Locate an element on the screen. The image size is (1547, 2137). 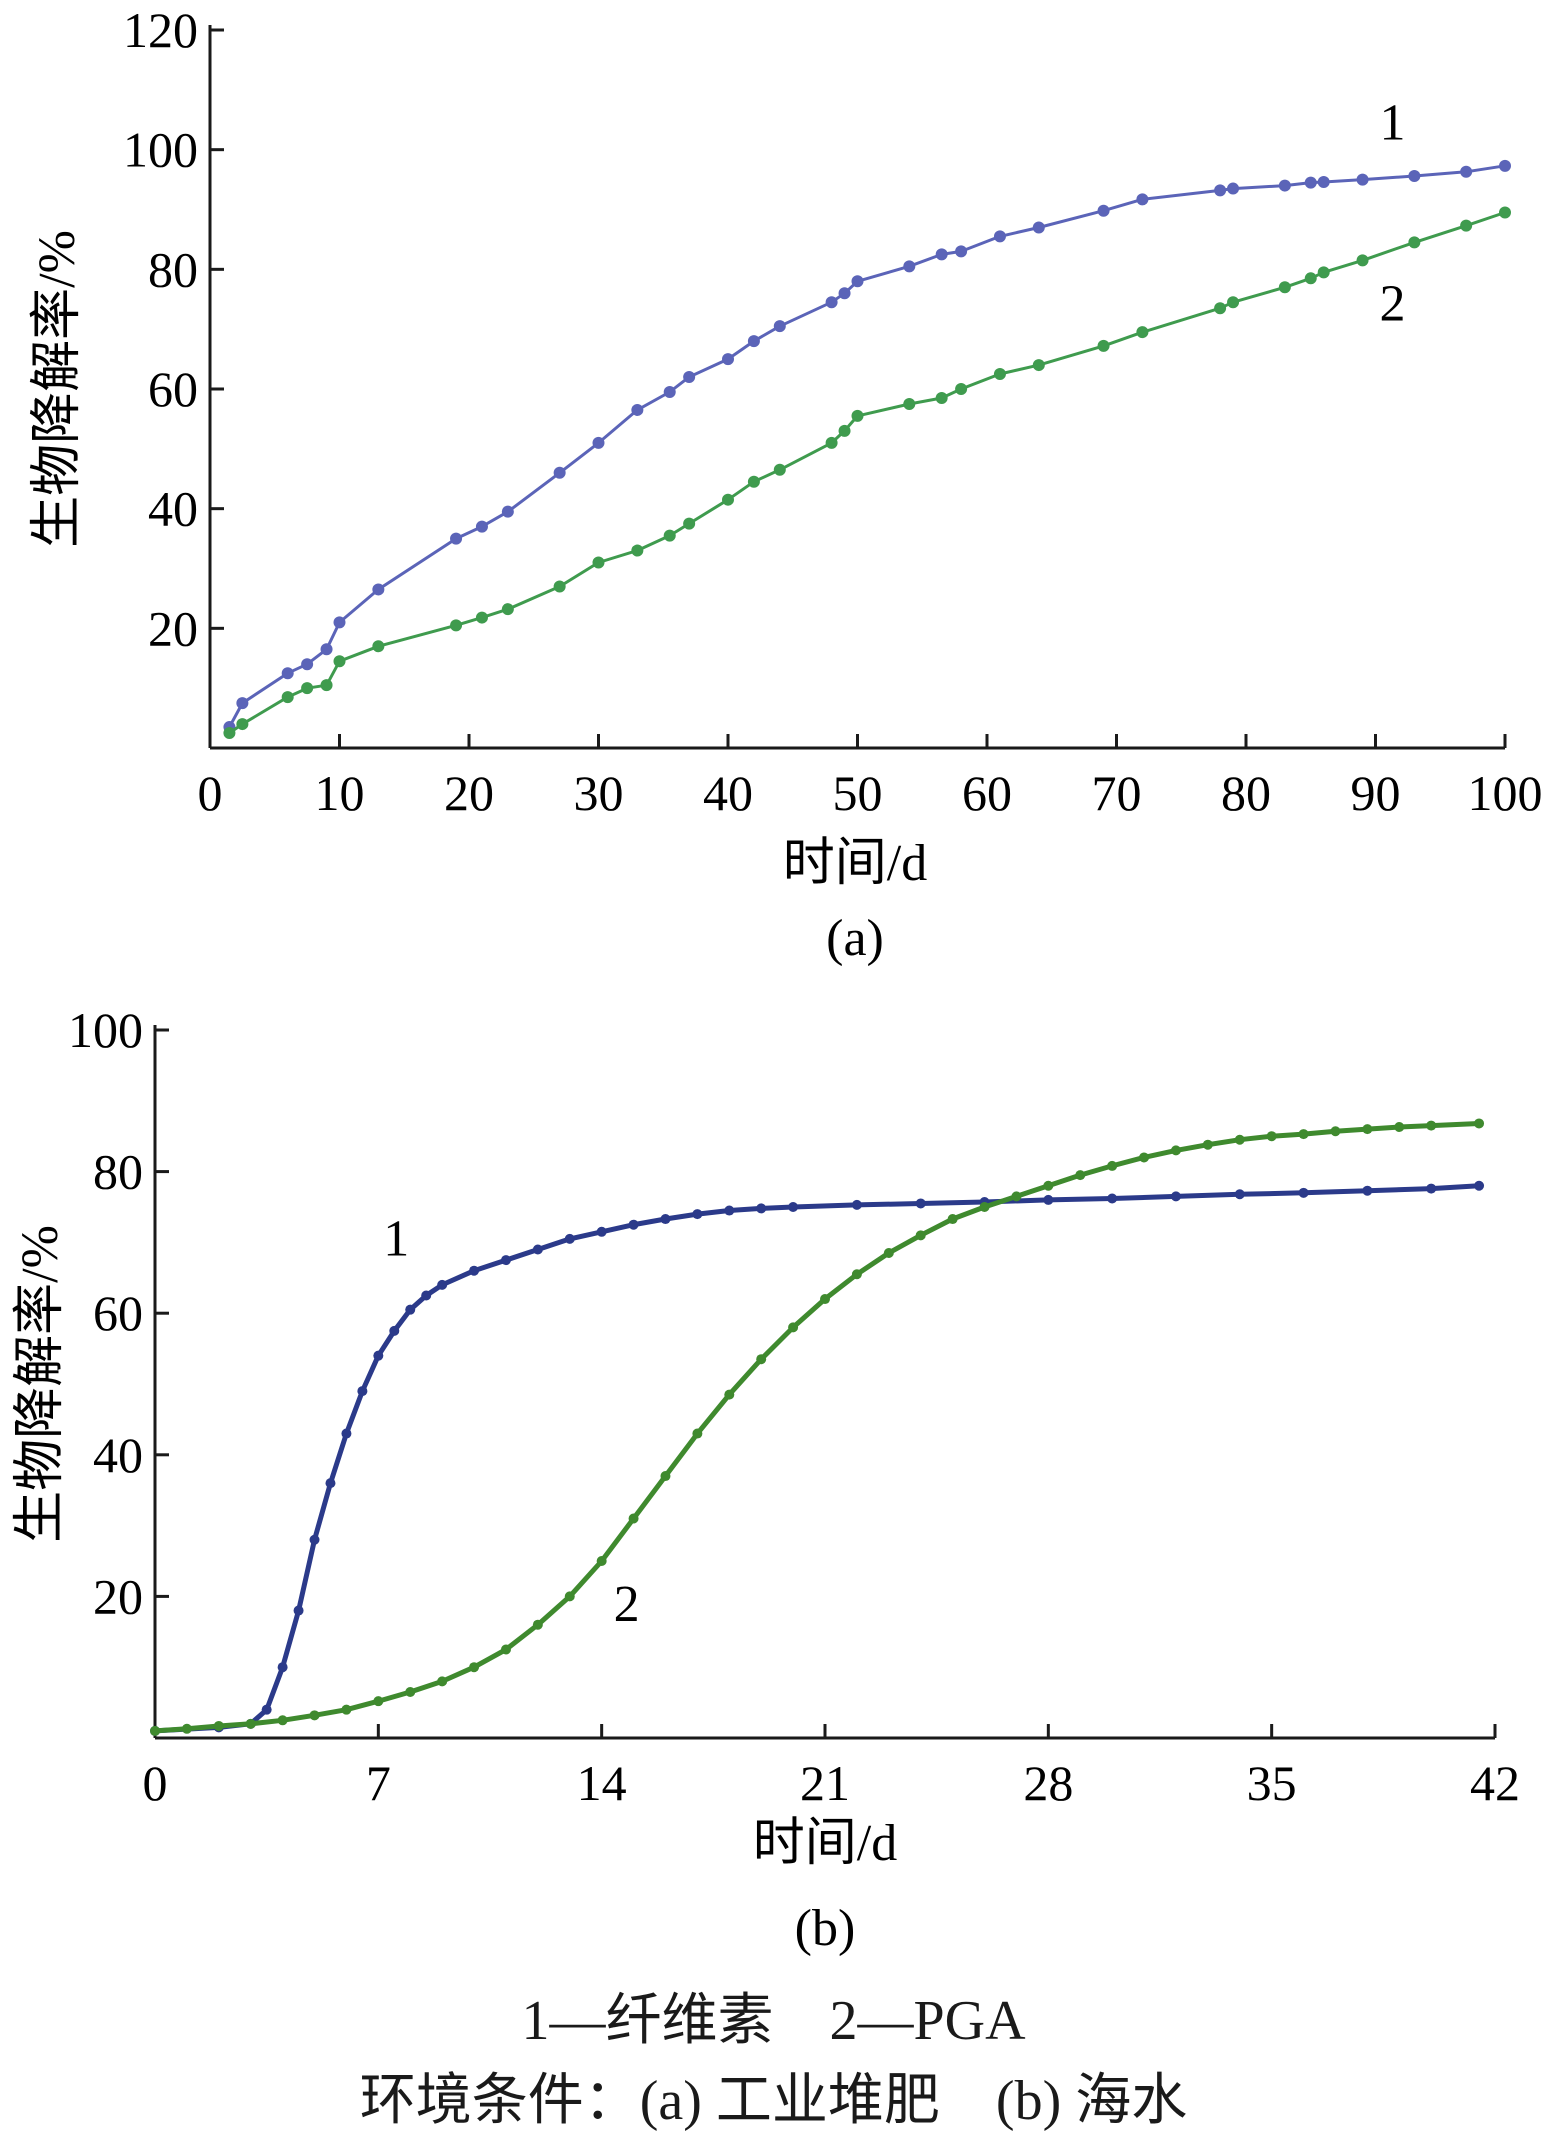
y-tick-label: 100 is located at coordinates (160, 150).